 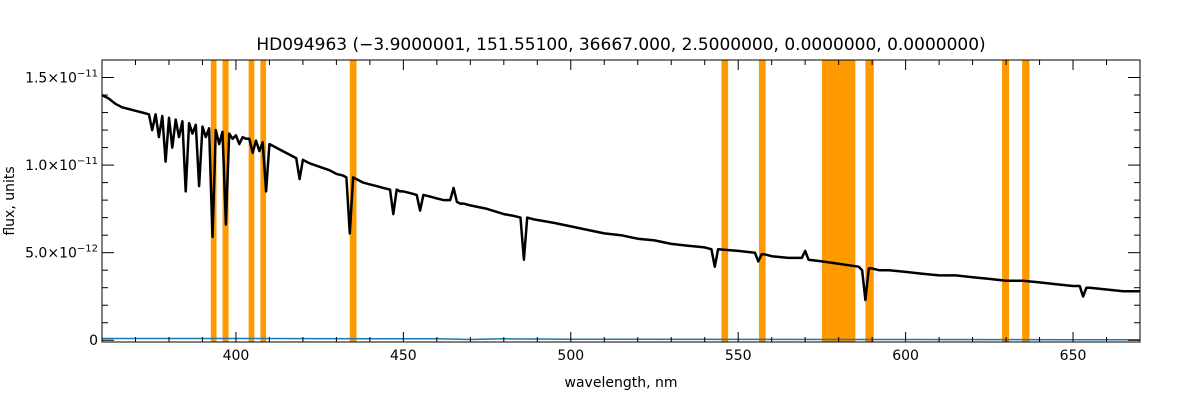 What do you see at coordinates (570, 356) in the screenshot?
I see `x-tick-label: 500` at bounding box center [570, 356].